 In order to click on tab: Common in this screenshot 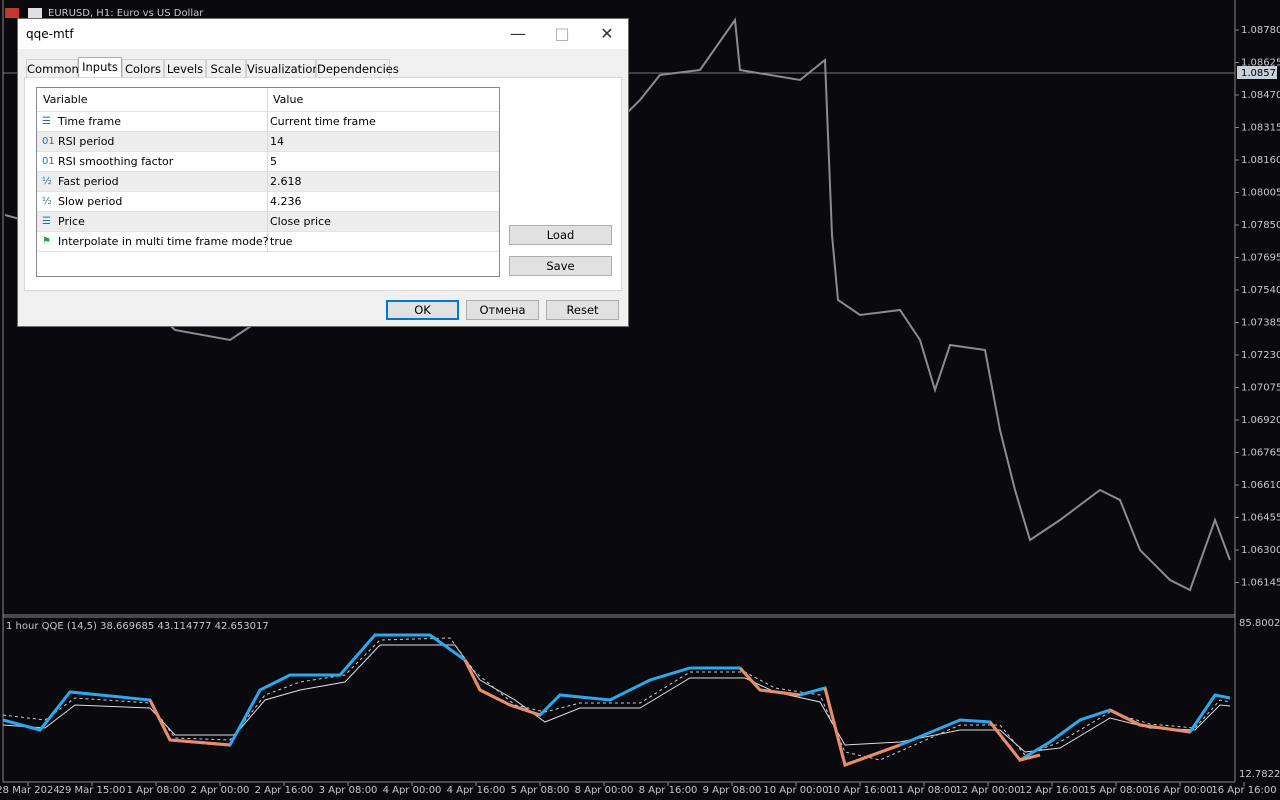, I will do `click(52, 68)`.